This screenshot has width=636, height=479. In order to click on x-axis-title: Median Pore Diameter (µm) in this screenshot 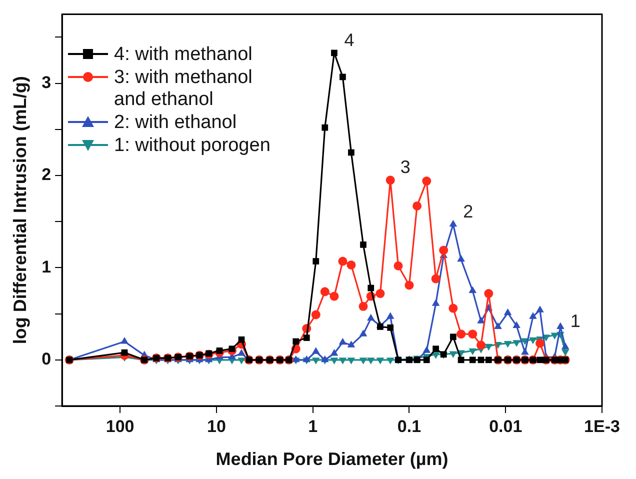, I will do `click(332, 459)`.